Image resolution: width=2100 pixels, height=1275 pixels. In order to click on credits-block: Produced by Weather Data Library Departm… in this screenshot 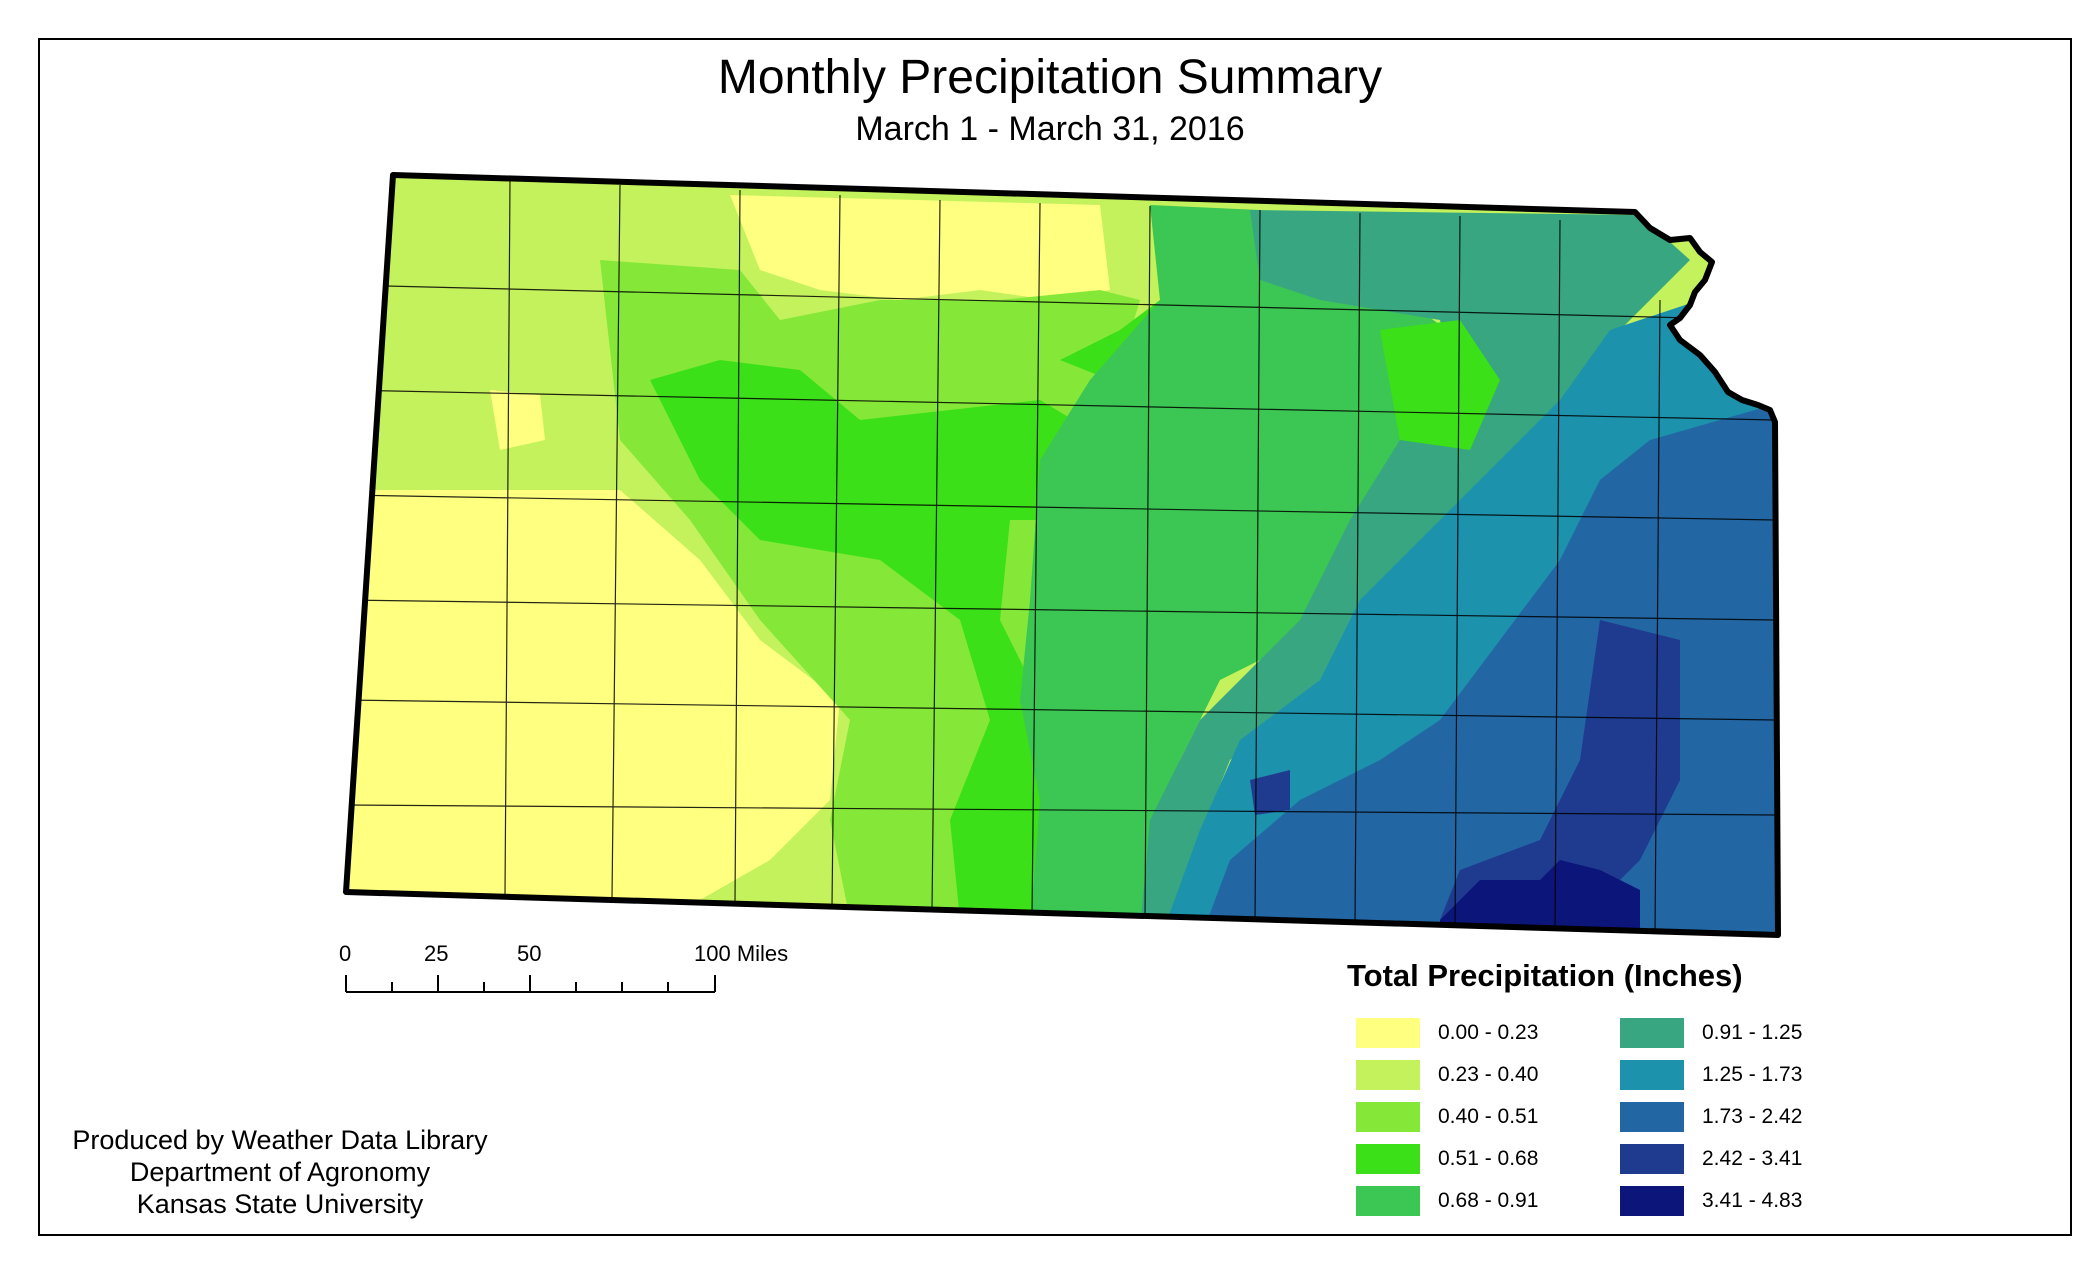, I will do `click(280, 1172)`.